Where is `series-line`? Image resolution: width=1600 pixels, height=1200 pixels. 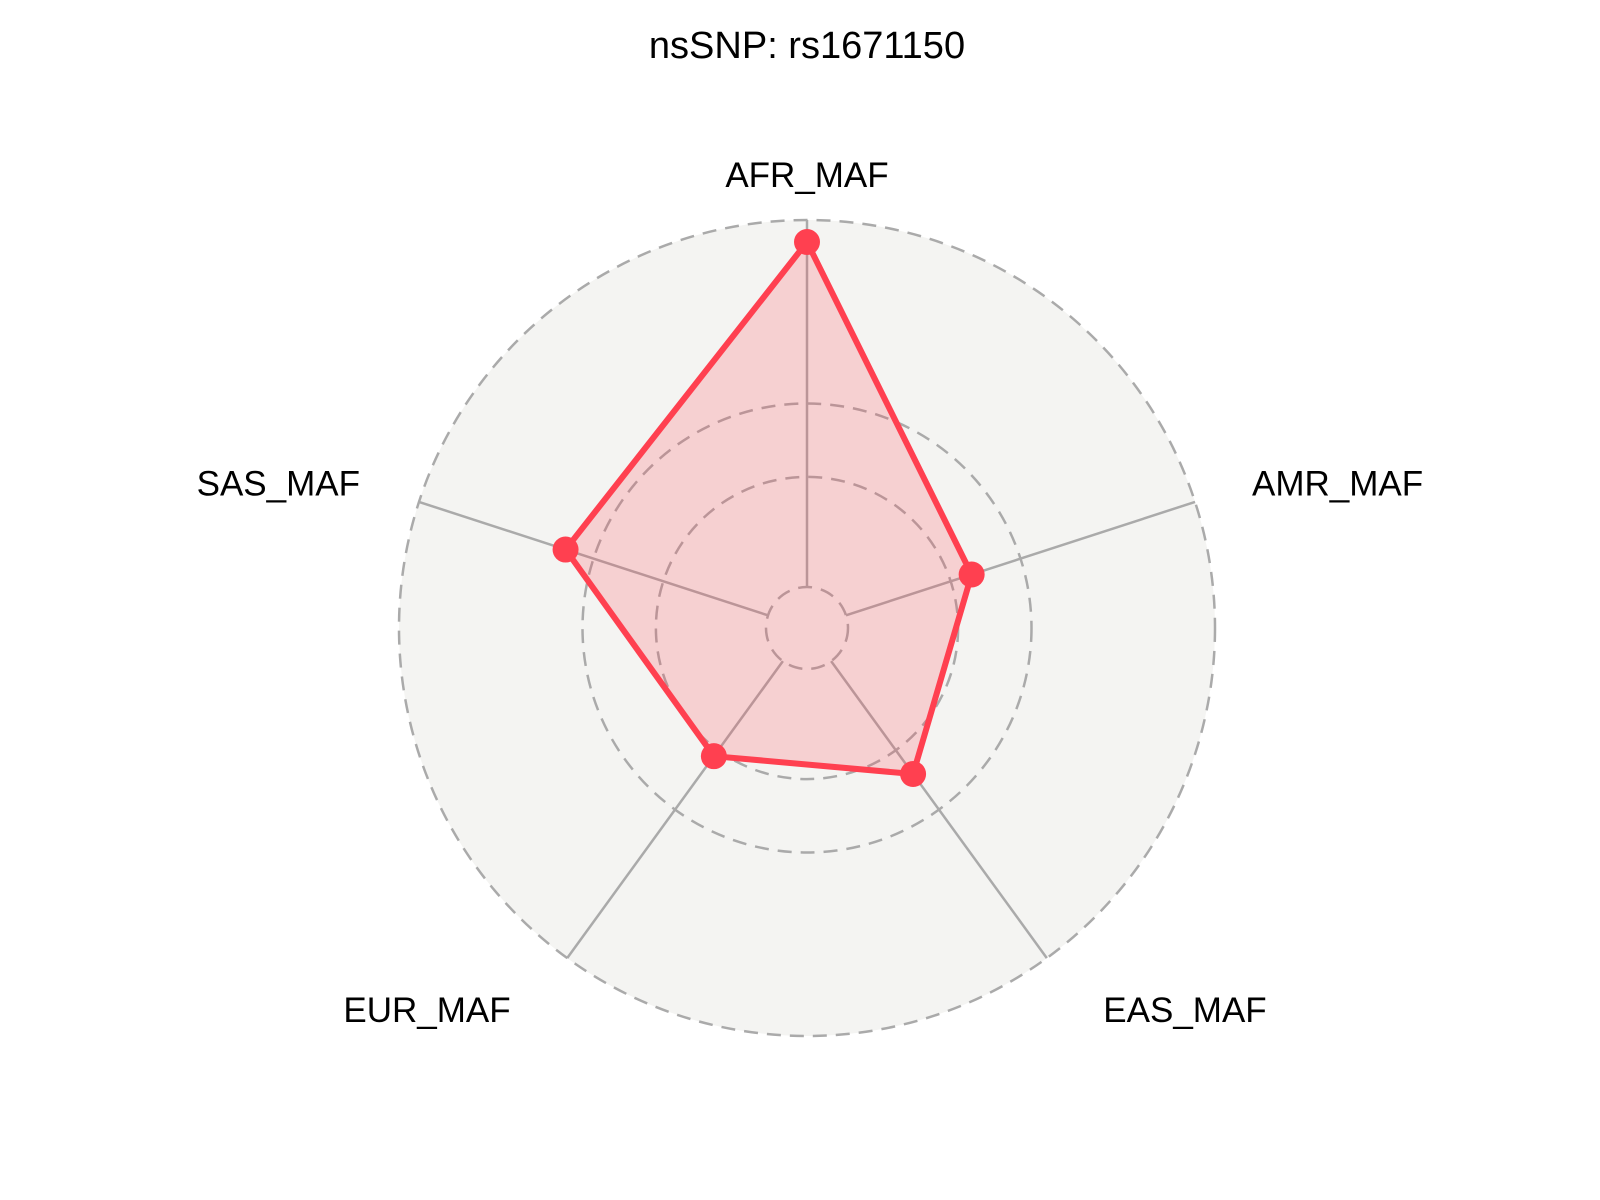 series-line is located at coordinates (768, 508).